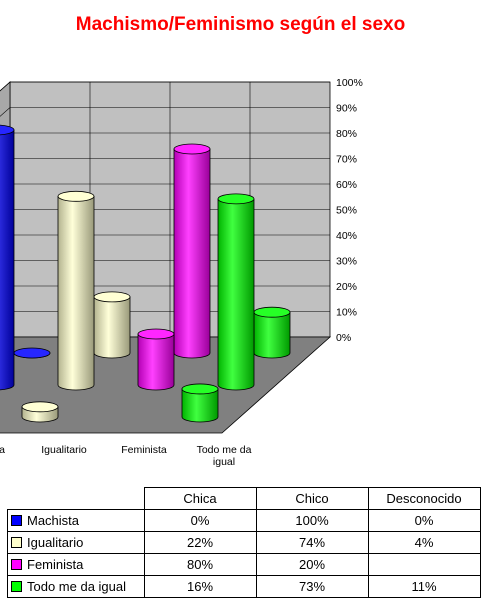 This screenshot has width=481, height=608. I want to click on bar-todo-me-da-igual-chico, so click(236, 292).